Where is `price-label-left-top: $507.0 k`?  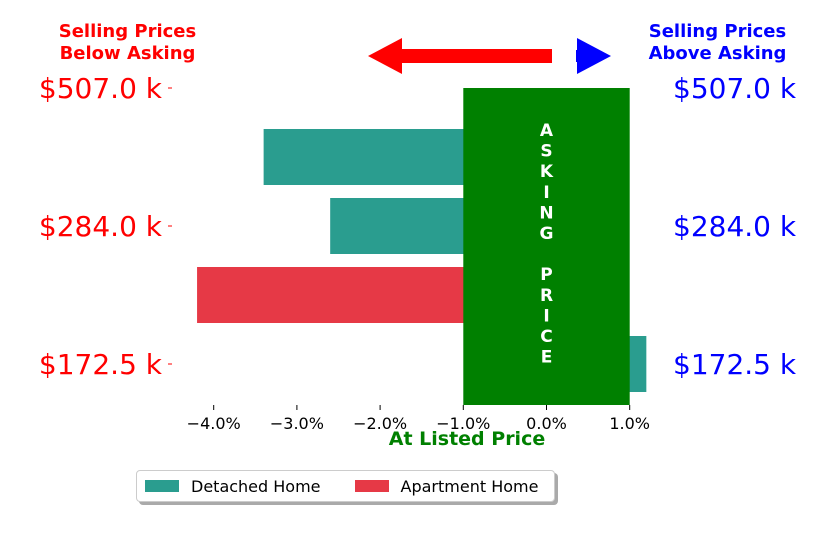 price-label-left-top: $507.0 k is located at coordinates (100, 88).